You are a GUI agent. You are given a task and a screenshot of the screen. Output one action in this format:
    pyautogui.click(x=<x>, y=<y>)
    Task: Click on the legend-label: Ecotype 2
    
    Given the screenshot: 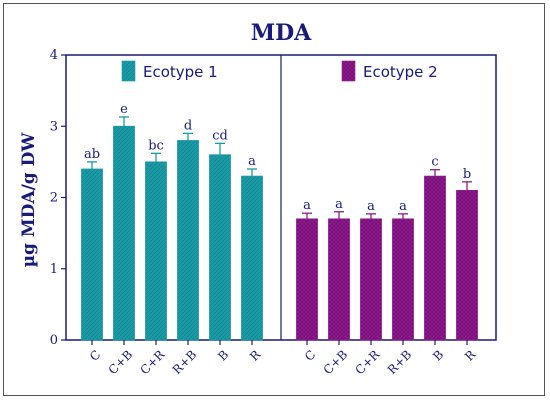 What is the action you would take?
    pyautogui.click(x=400, y=72)
    